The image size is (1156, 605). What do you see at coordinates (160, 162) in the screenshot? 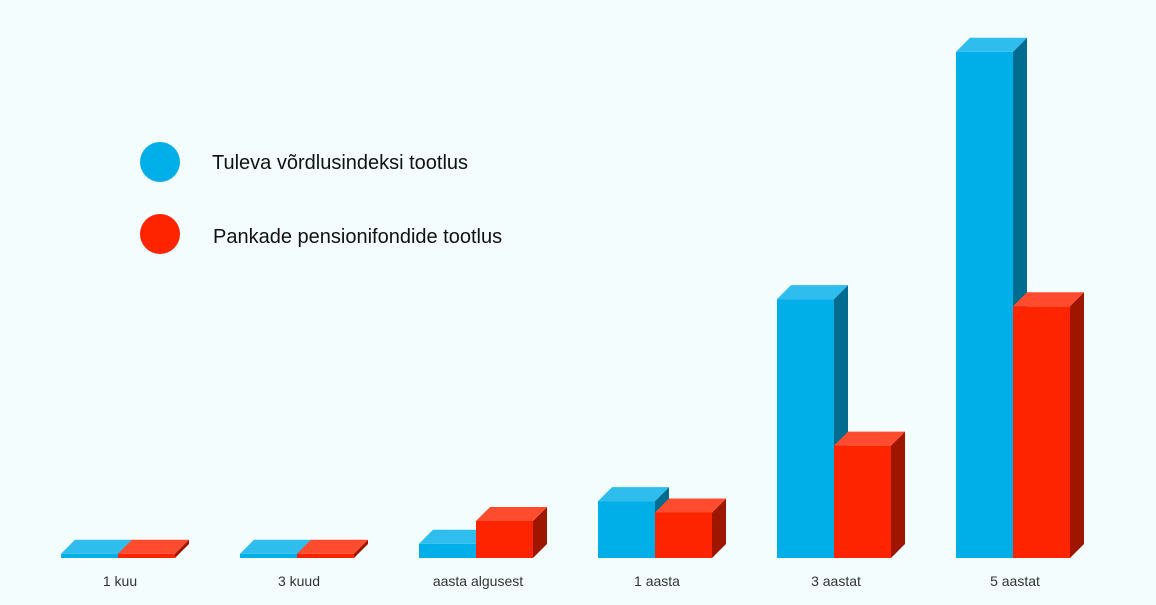
I see `legend-swatch-blue` at bounding box center [160, 162].